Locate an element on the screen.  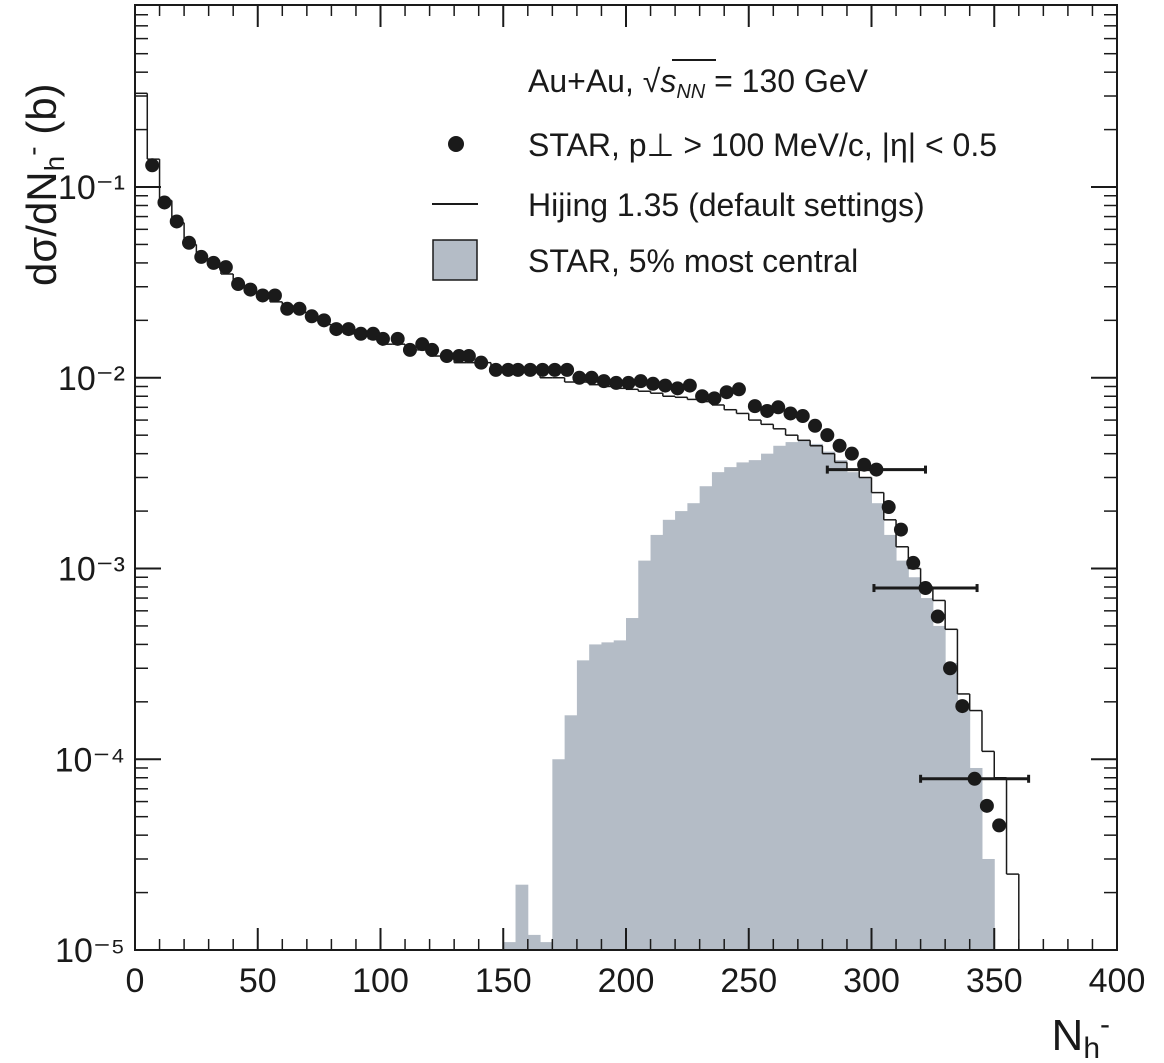
annotation-prefix: Au+Au, √ is located at coordinates (594, 81).